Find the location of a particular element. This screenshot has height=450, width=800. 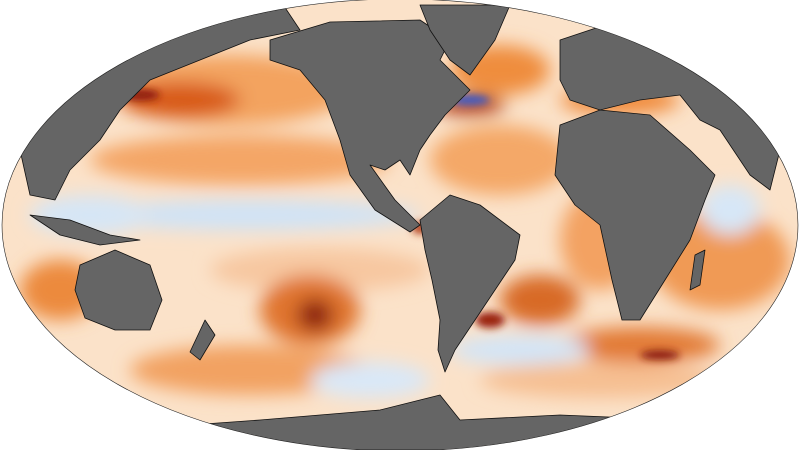

africa is located at coordinates (635, 215).